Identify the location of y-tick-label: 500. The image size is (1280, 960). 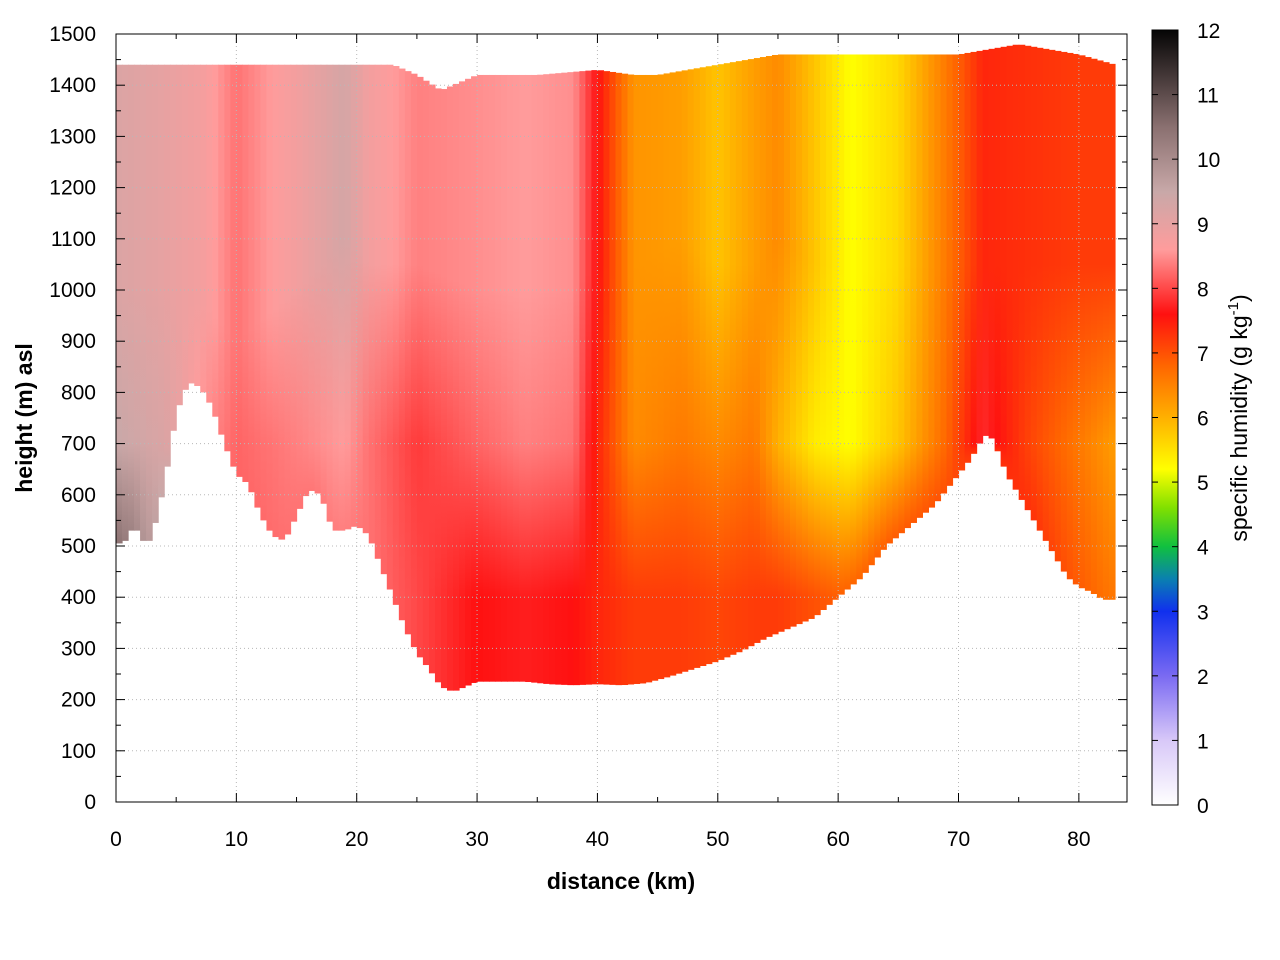
(78, 546).